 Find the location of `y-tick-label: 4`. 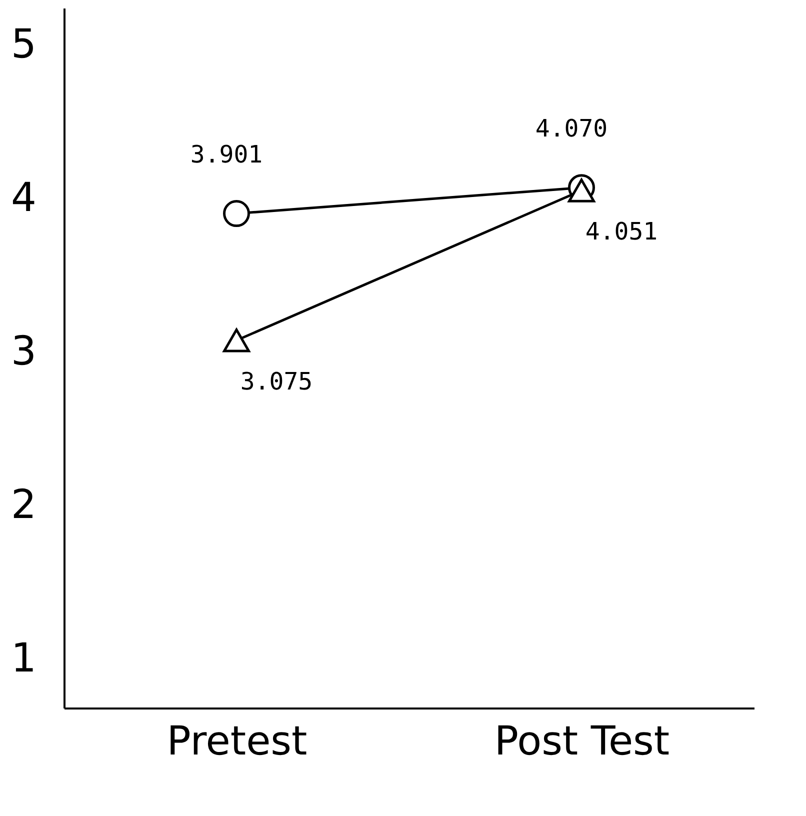

y-tick-label: 4 is located at coordinates (23, 197).